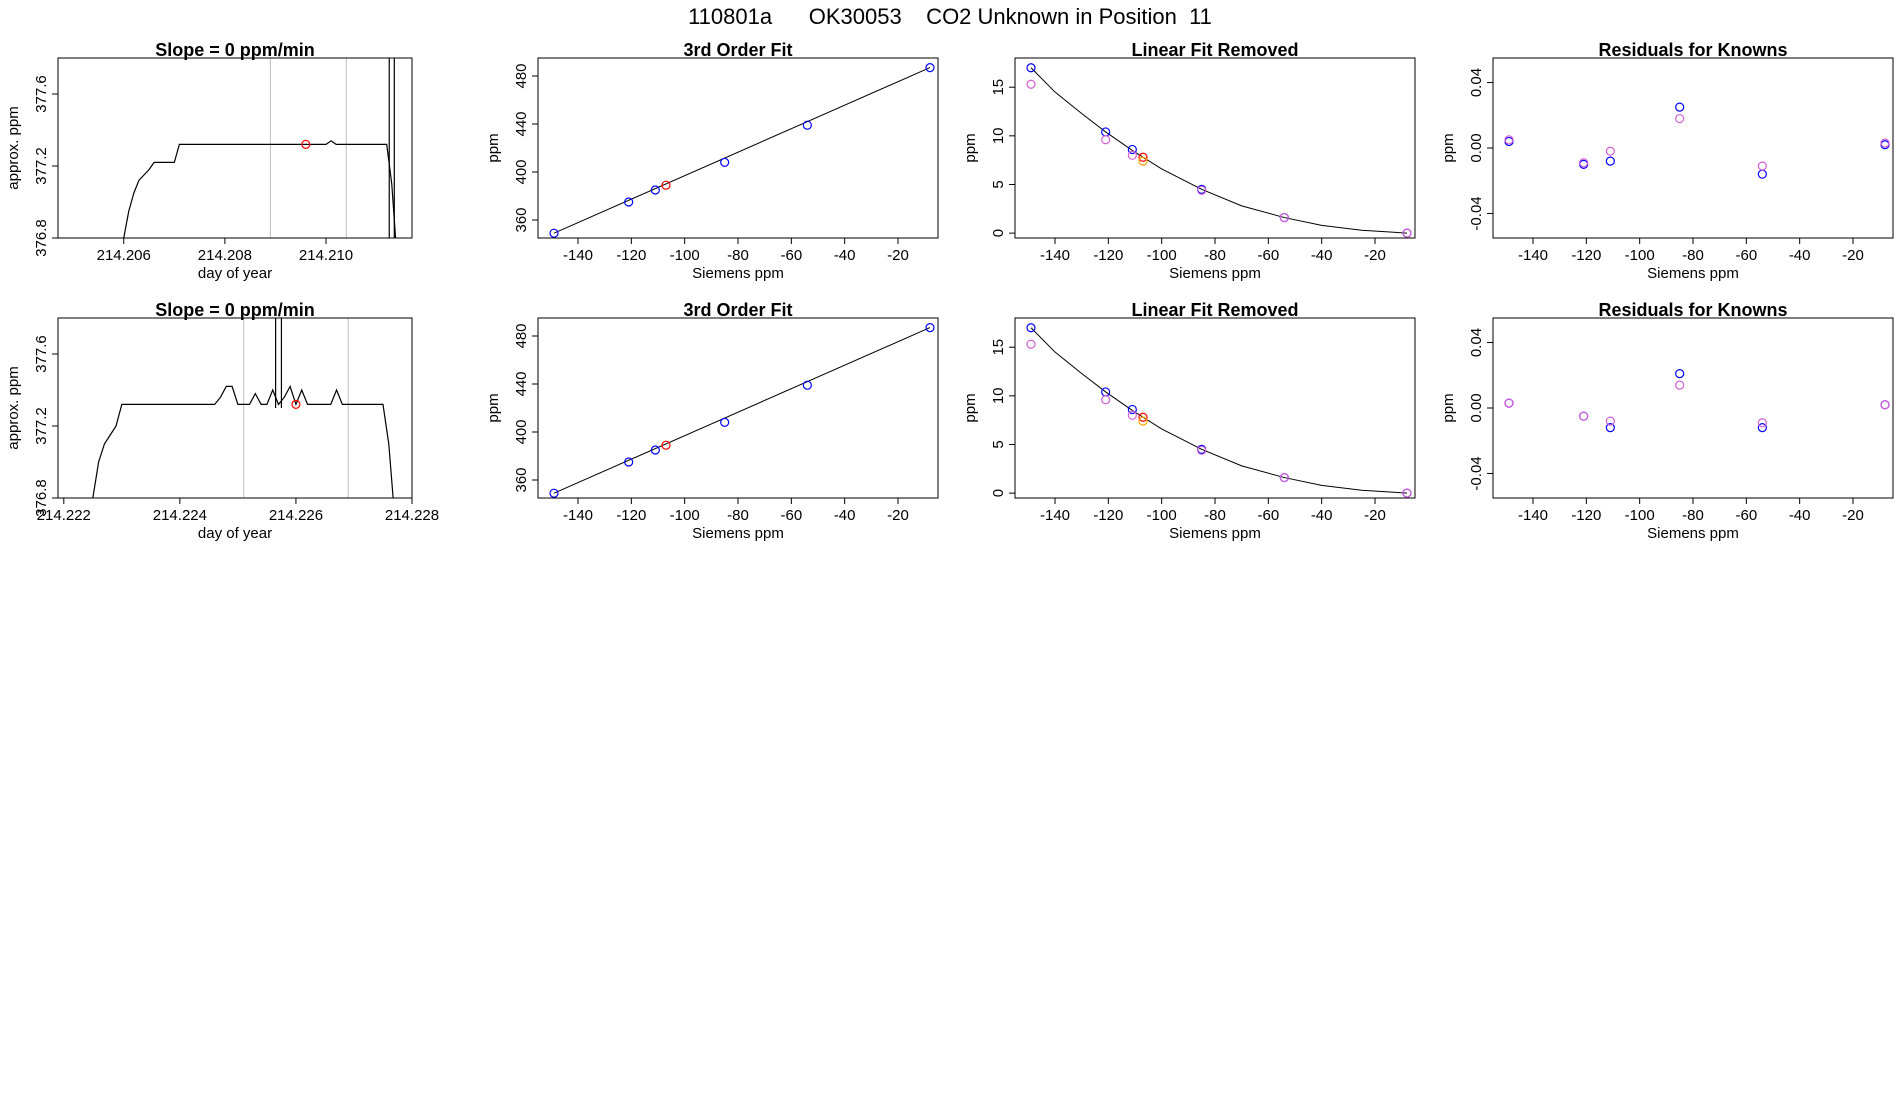 The width and height of the screenshot is (1900, 1100). I want to click on x-tick-label: 214.210, so click(326, 255).